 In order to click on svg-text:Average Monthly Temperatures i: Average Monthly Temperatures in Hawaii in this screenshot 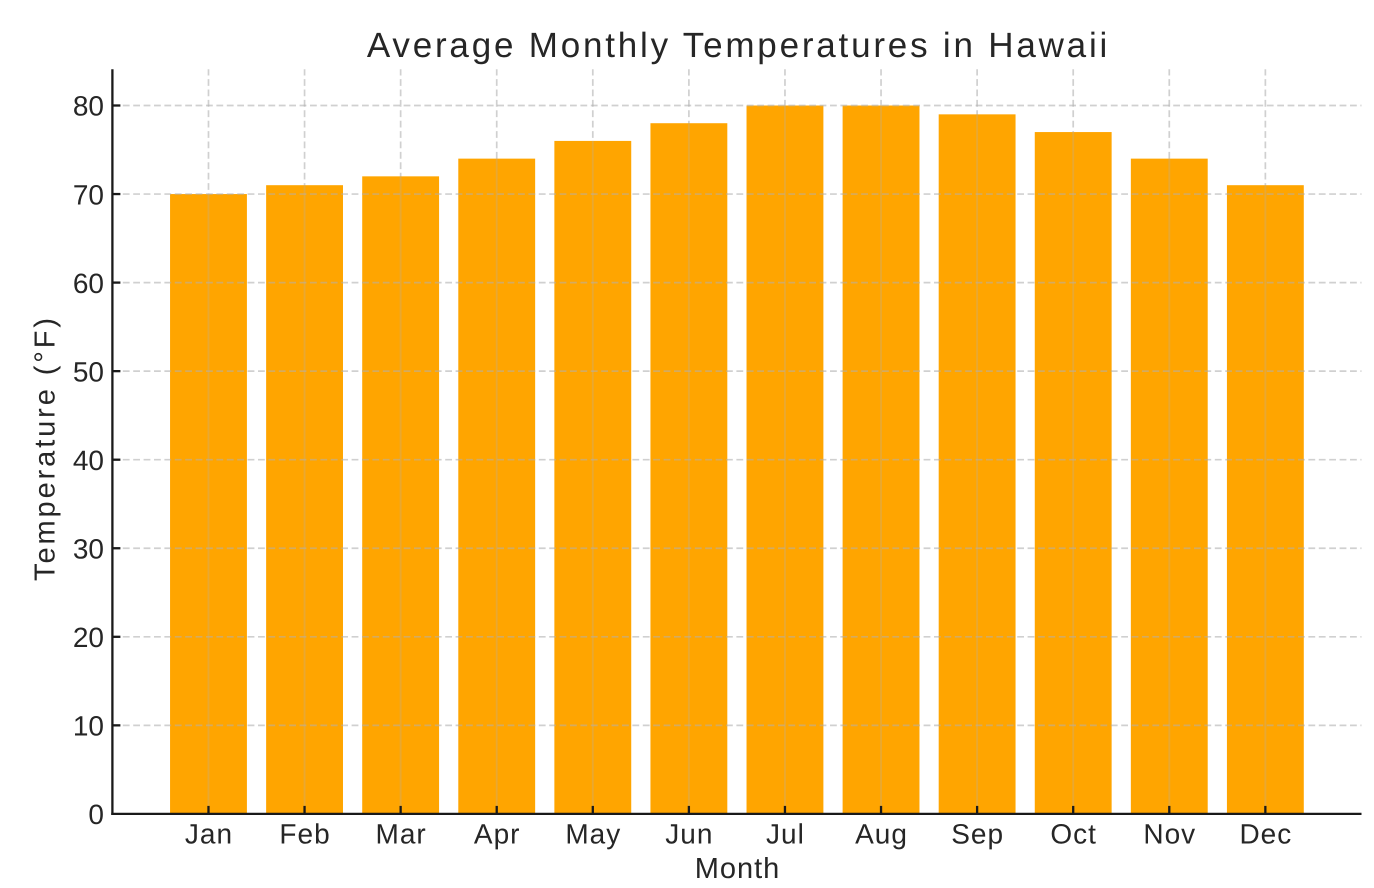, I will do `click(738, 45)`.